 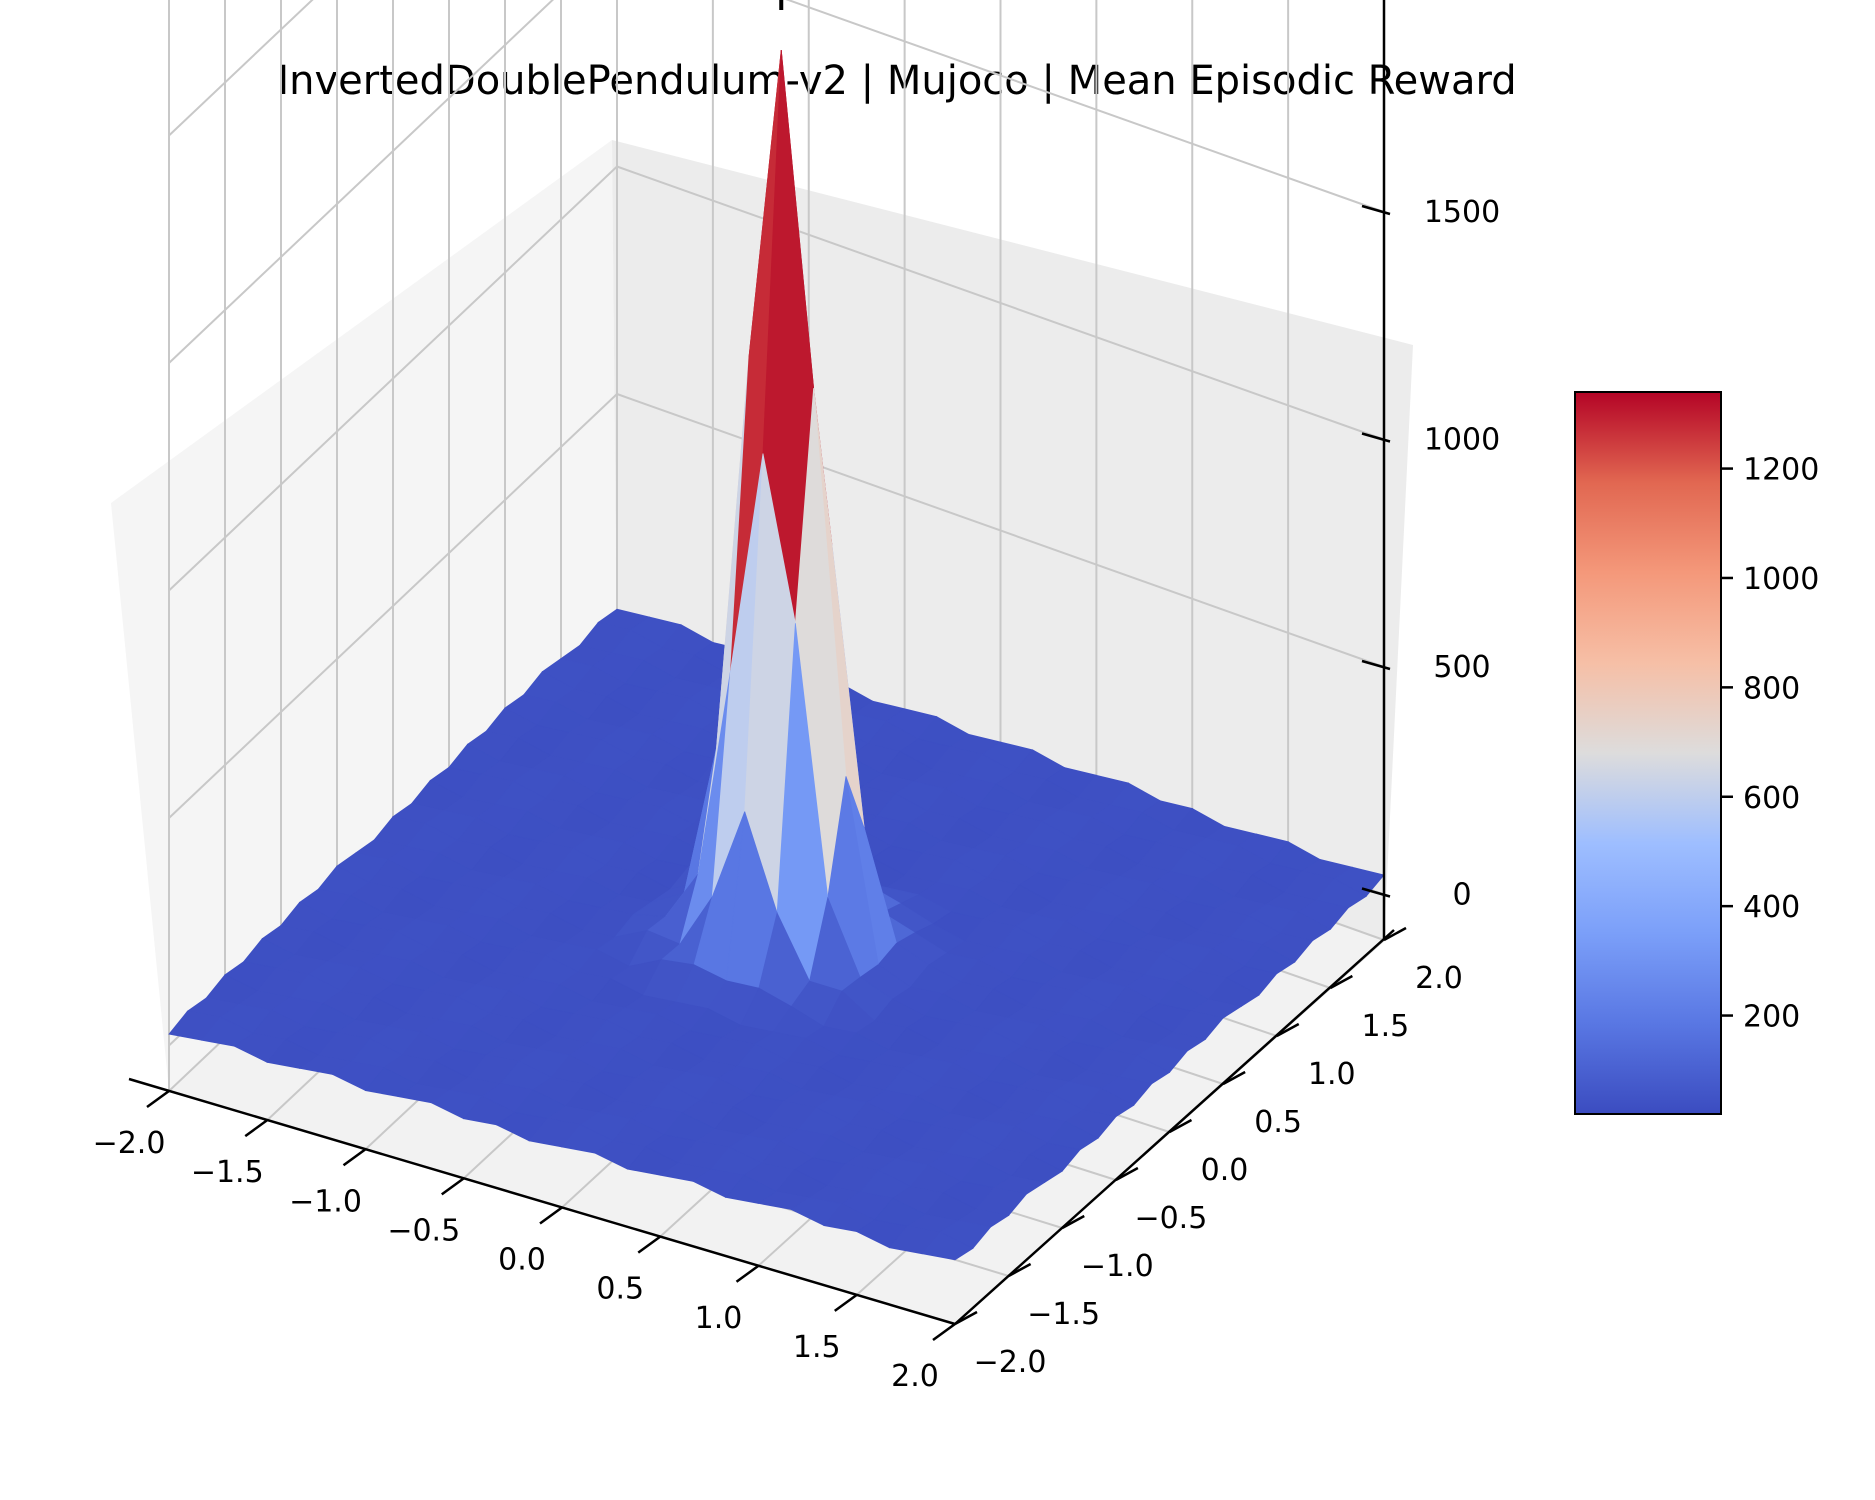 What do you see at coordinates (1781, 470) in the screenshot?
I see `colorbar-tick-label: 1200` at bounding box center [1781, 470].